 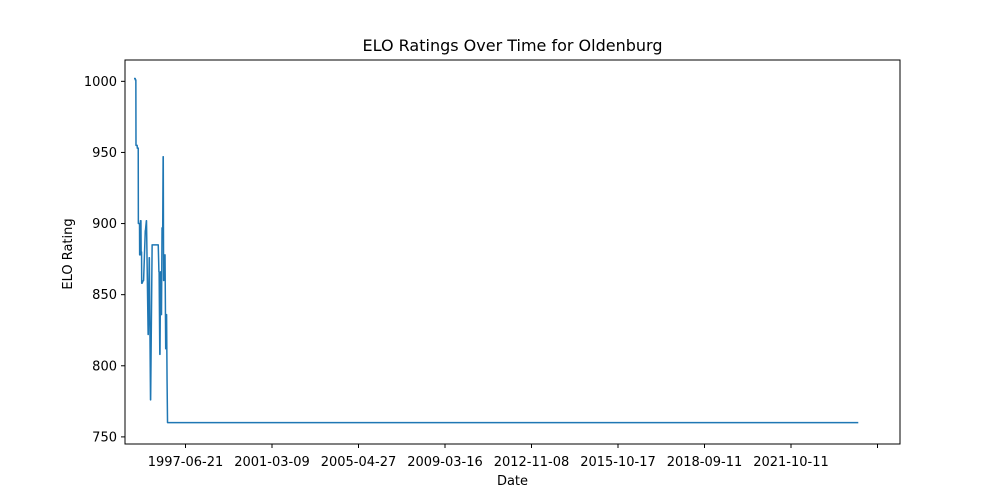 I want to click on x-tick-label: 2015-10-17, so click(x=618, y=462).